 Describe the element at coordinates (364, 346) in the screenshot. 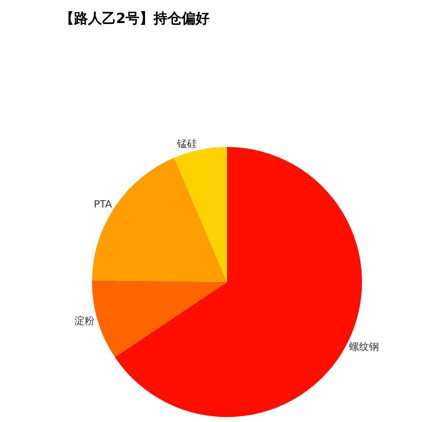

I see `slice-label: 螺纹钢` at that location.